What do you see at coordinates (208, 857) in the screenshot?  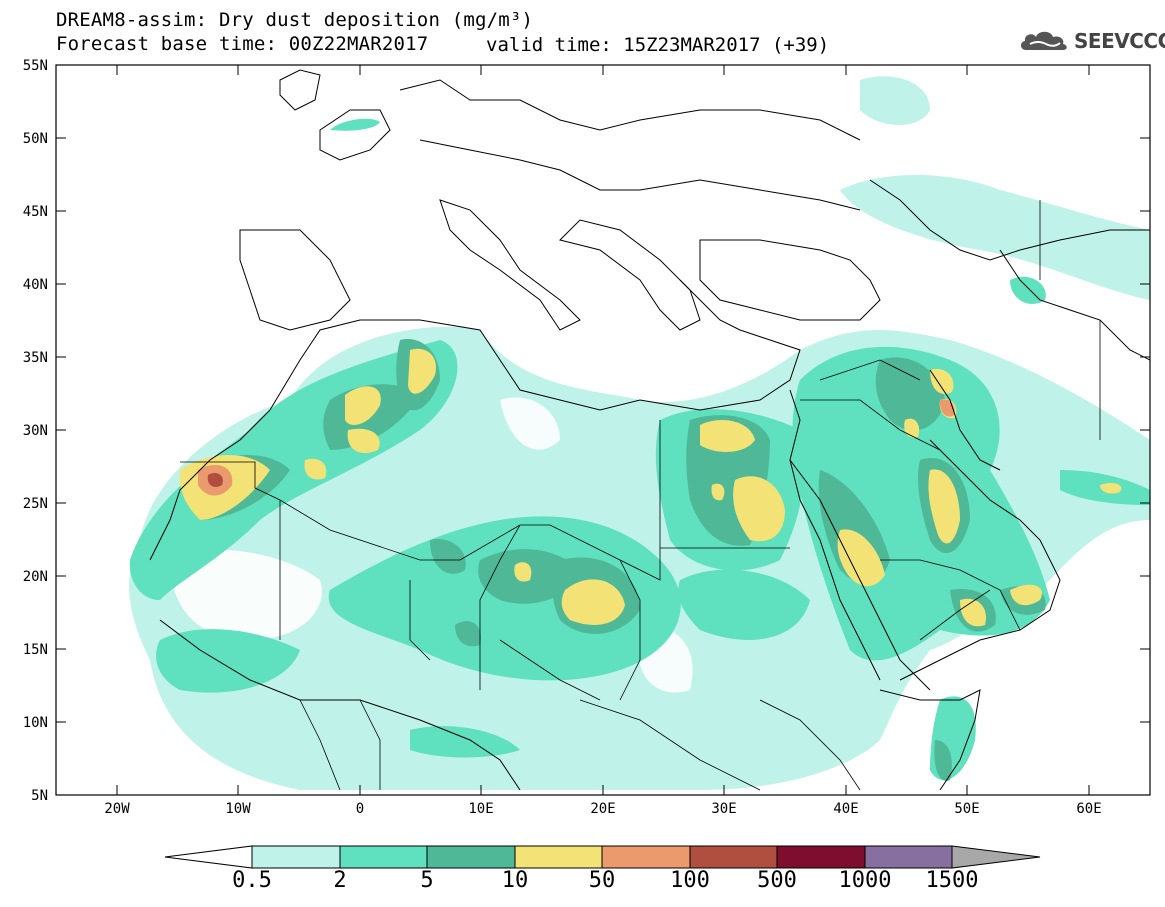 I see `colorbar-low-arrow` at bounding box center [208, 857].